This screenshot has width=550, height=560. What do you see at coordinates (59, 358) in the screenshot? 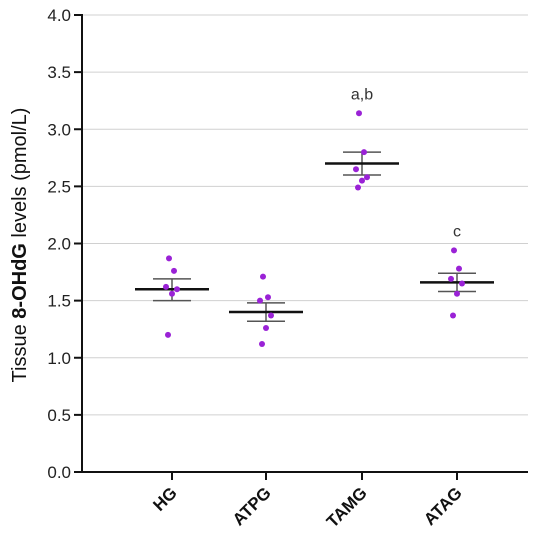
I see `y-tick-label: 1.0` at bounding box center [59, 358].